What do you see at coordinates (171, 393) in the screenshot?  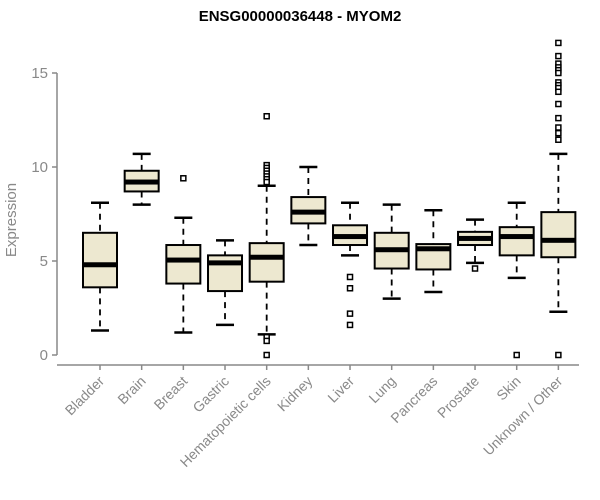 I see `x-tick-label: Breast` at bounding box center [171, 393].